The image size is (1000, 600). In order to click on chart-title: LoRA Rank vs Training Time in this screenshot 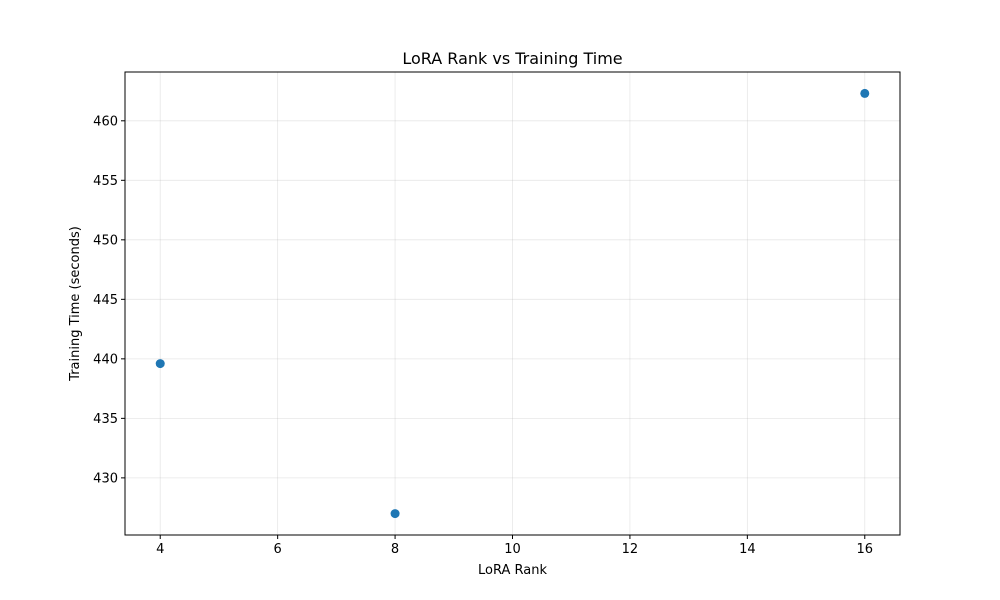, I will do `click(512, 58)`.